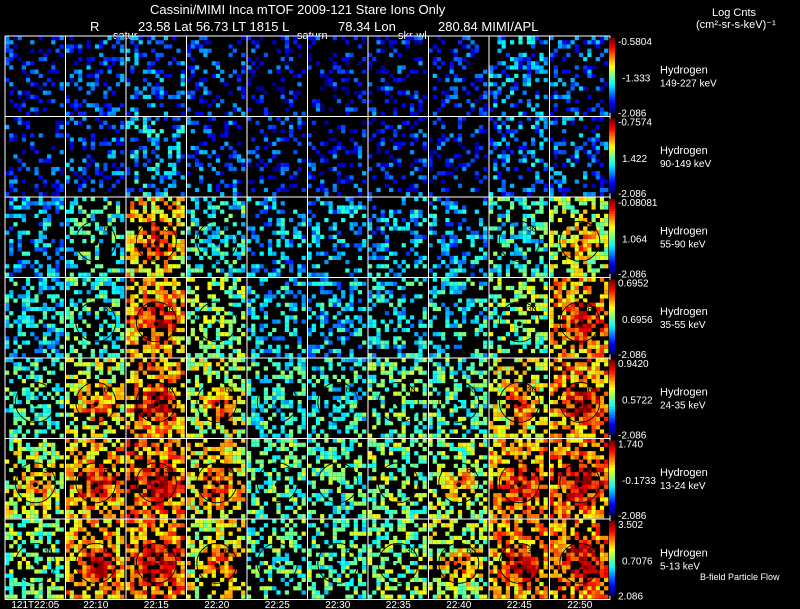 This screenshot has width=800, height=609. Describe the element at coordinates (214, 26) in the screenshot. I see `ephem-values: 23.58 Lat 56.73 LT 1815 L` at that location.